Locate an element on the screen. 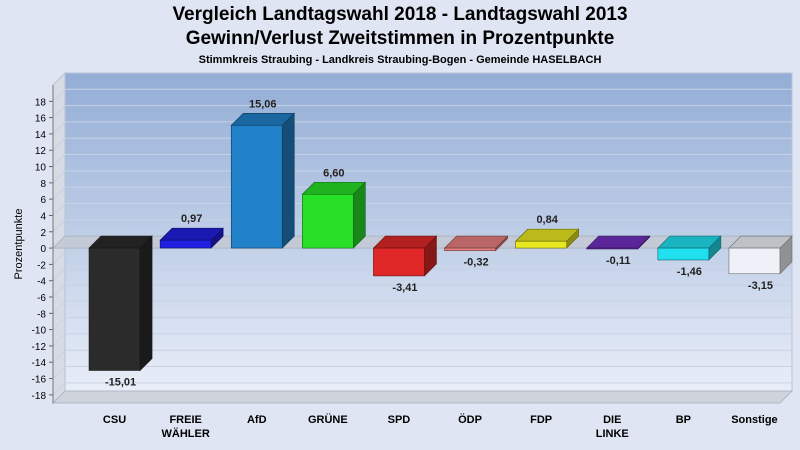 This screenshot has height=450, width=800. x-tick-label: FREIE is located at coordinates (185, 420).